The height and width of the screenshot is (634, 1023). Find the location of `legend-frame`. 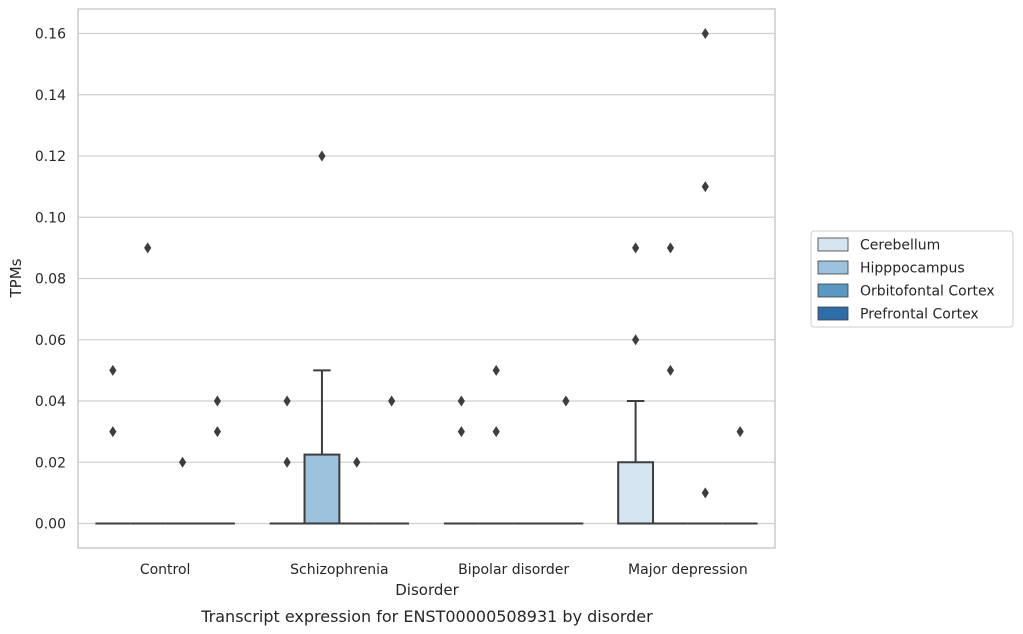

legend-frame is located at coordinates (912, 279).